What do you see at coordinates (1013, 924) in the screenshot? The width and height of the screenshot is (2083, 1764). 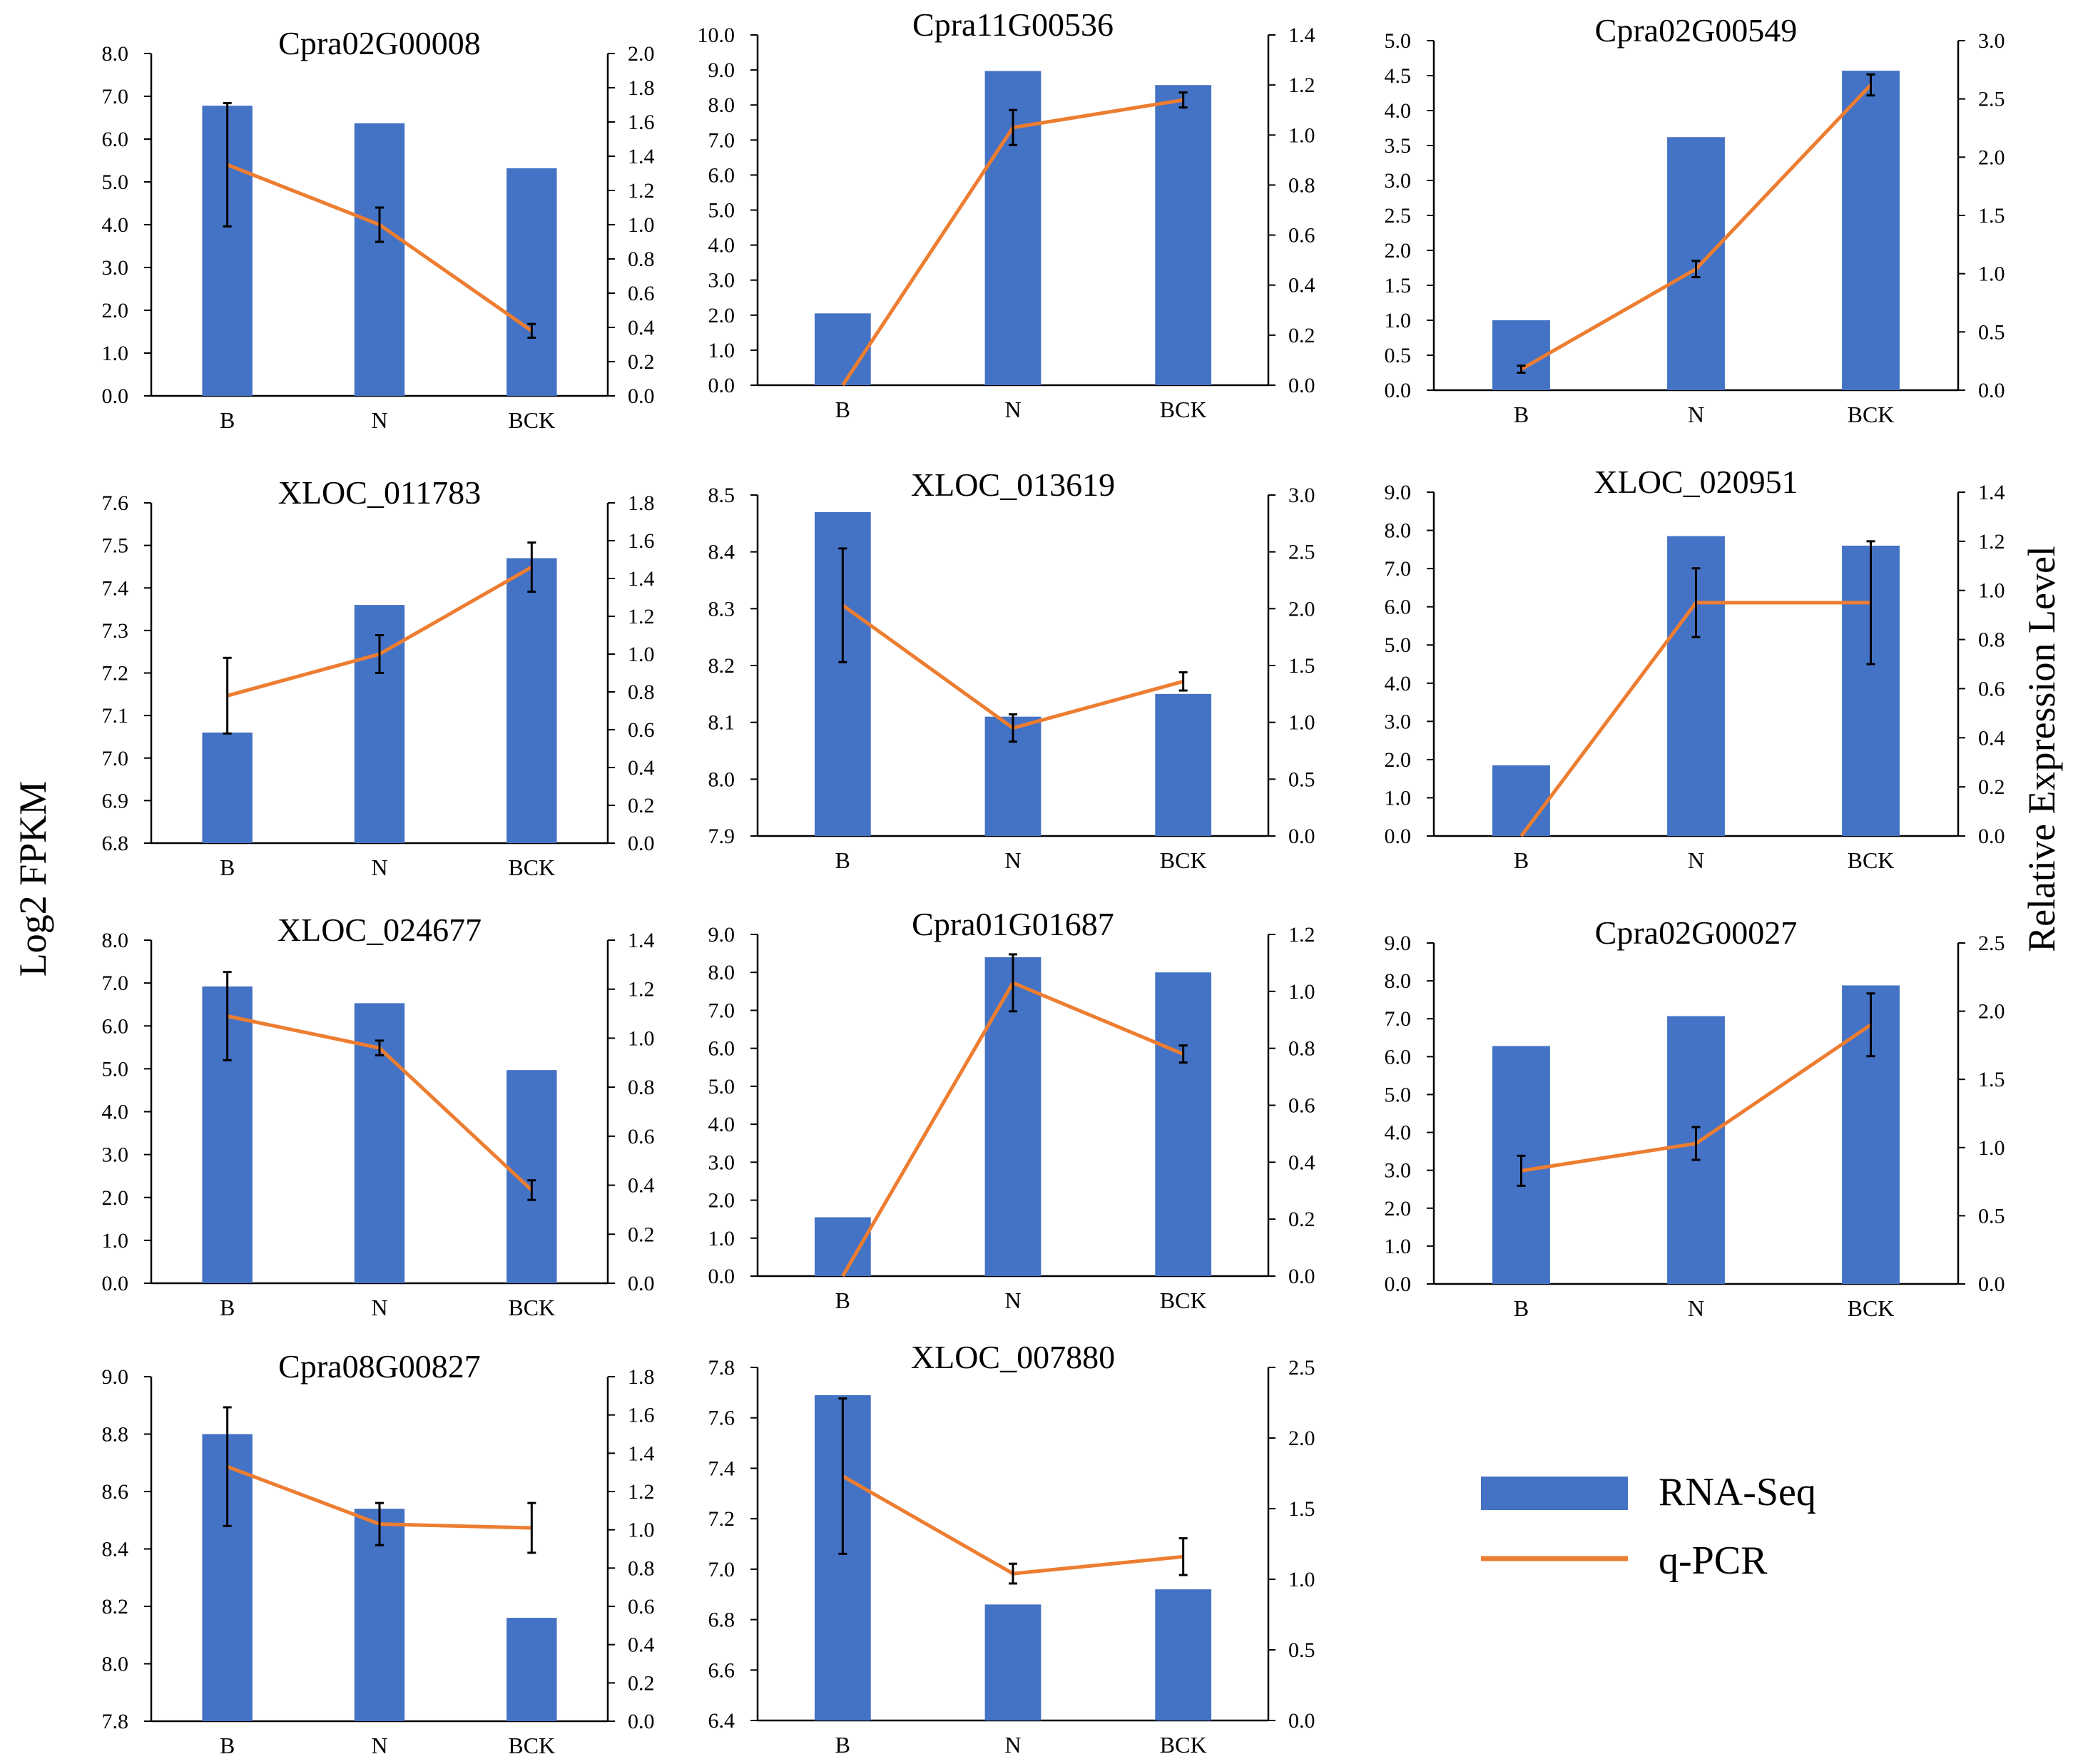 I see `chart-title: Cpra01G01687` at bounding box center [1013, 924].